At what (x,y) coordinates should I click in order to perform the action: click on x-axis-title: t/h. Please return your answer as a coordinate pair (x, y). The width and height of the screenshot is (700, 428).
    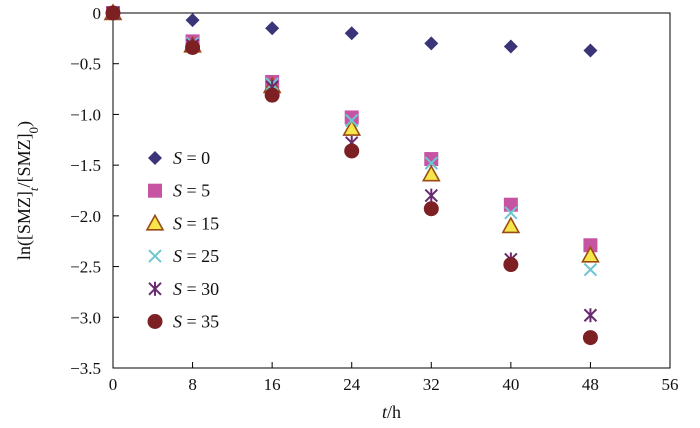
    Looking at the image, I should click on (391, 412).